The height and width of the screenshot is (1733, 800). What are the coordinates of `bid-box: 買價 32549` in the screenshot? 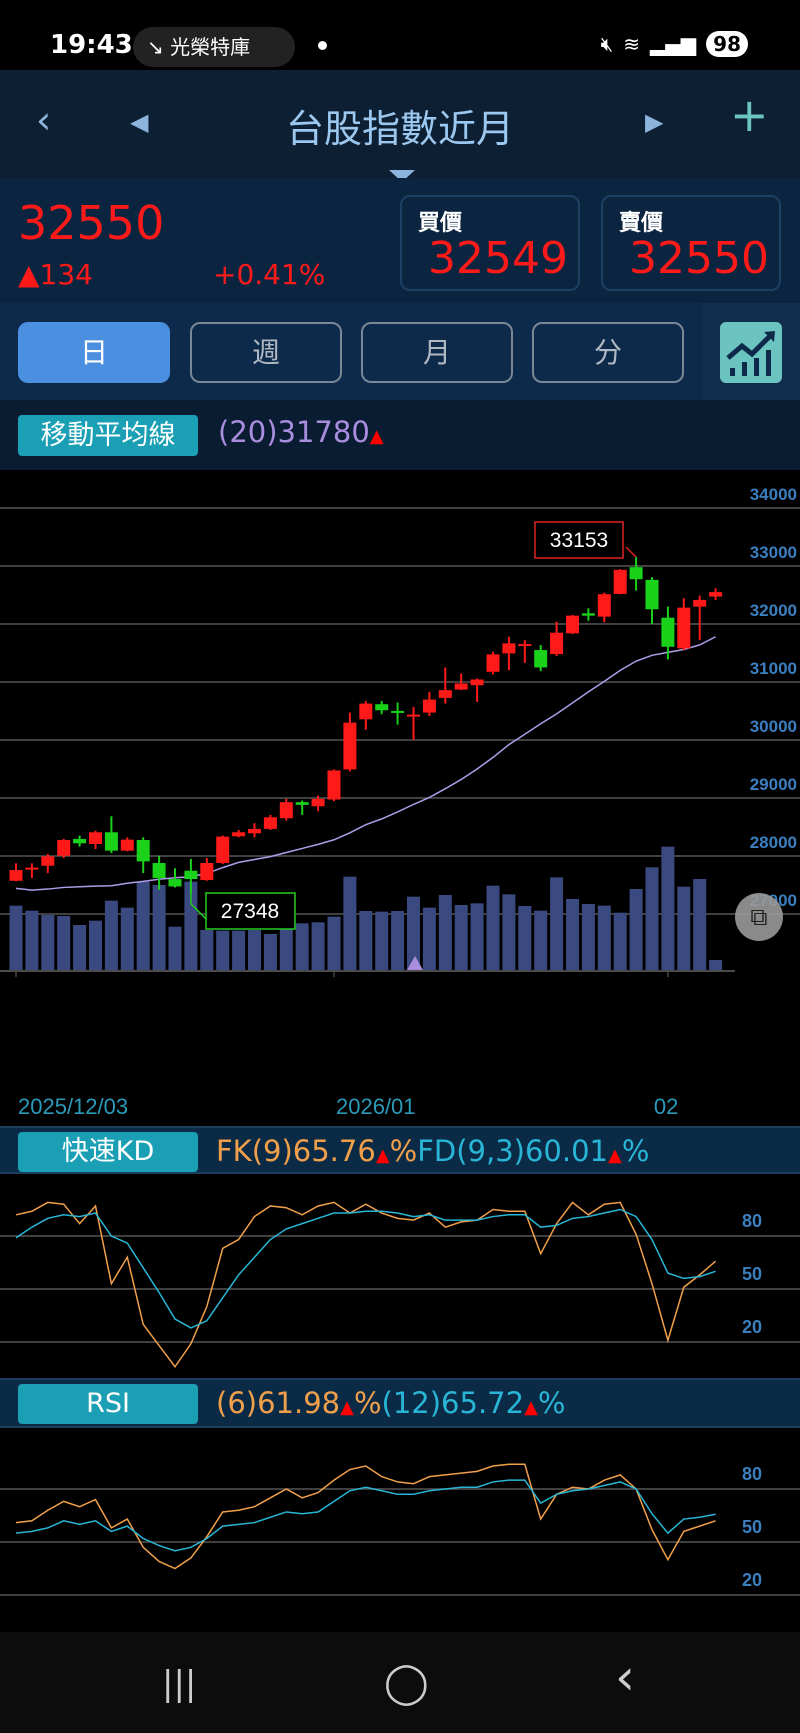 It's located at (490, 243).